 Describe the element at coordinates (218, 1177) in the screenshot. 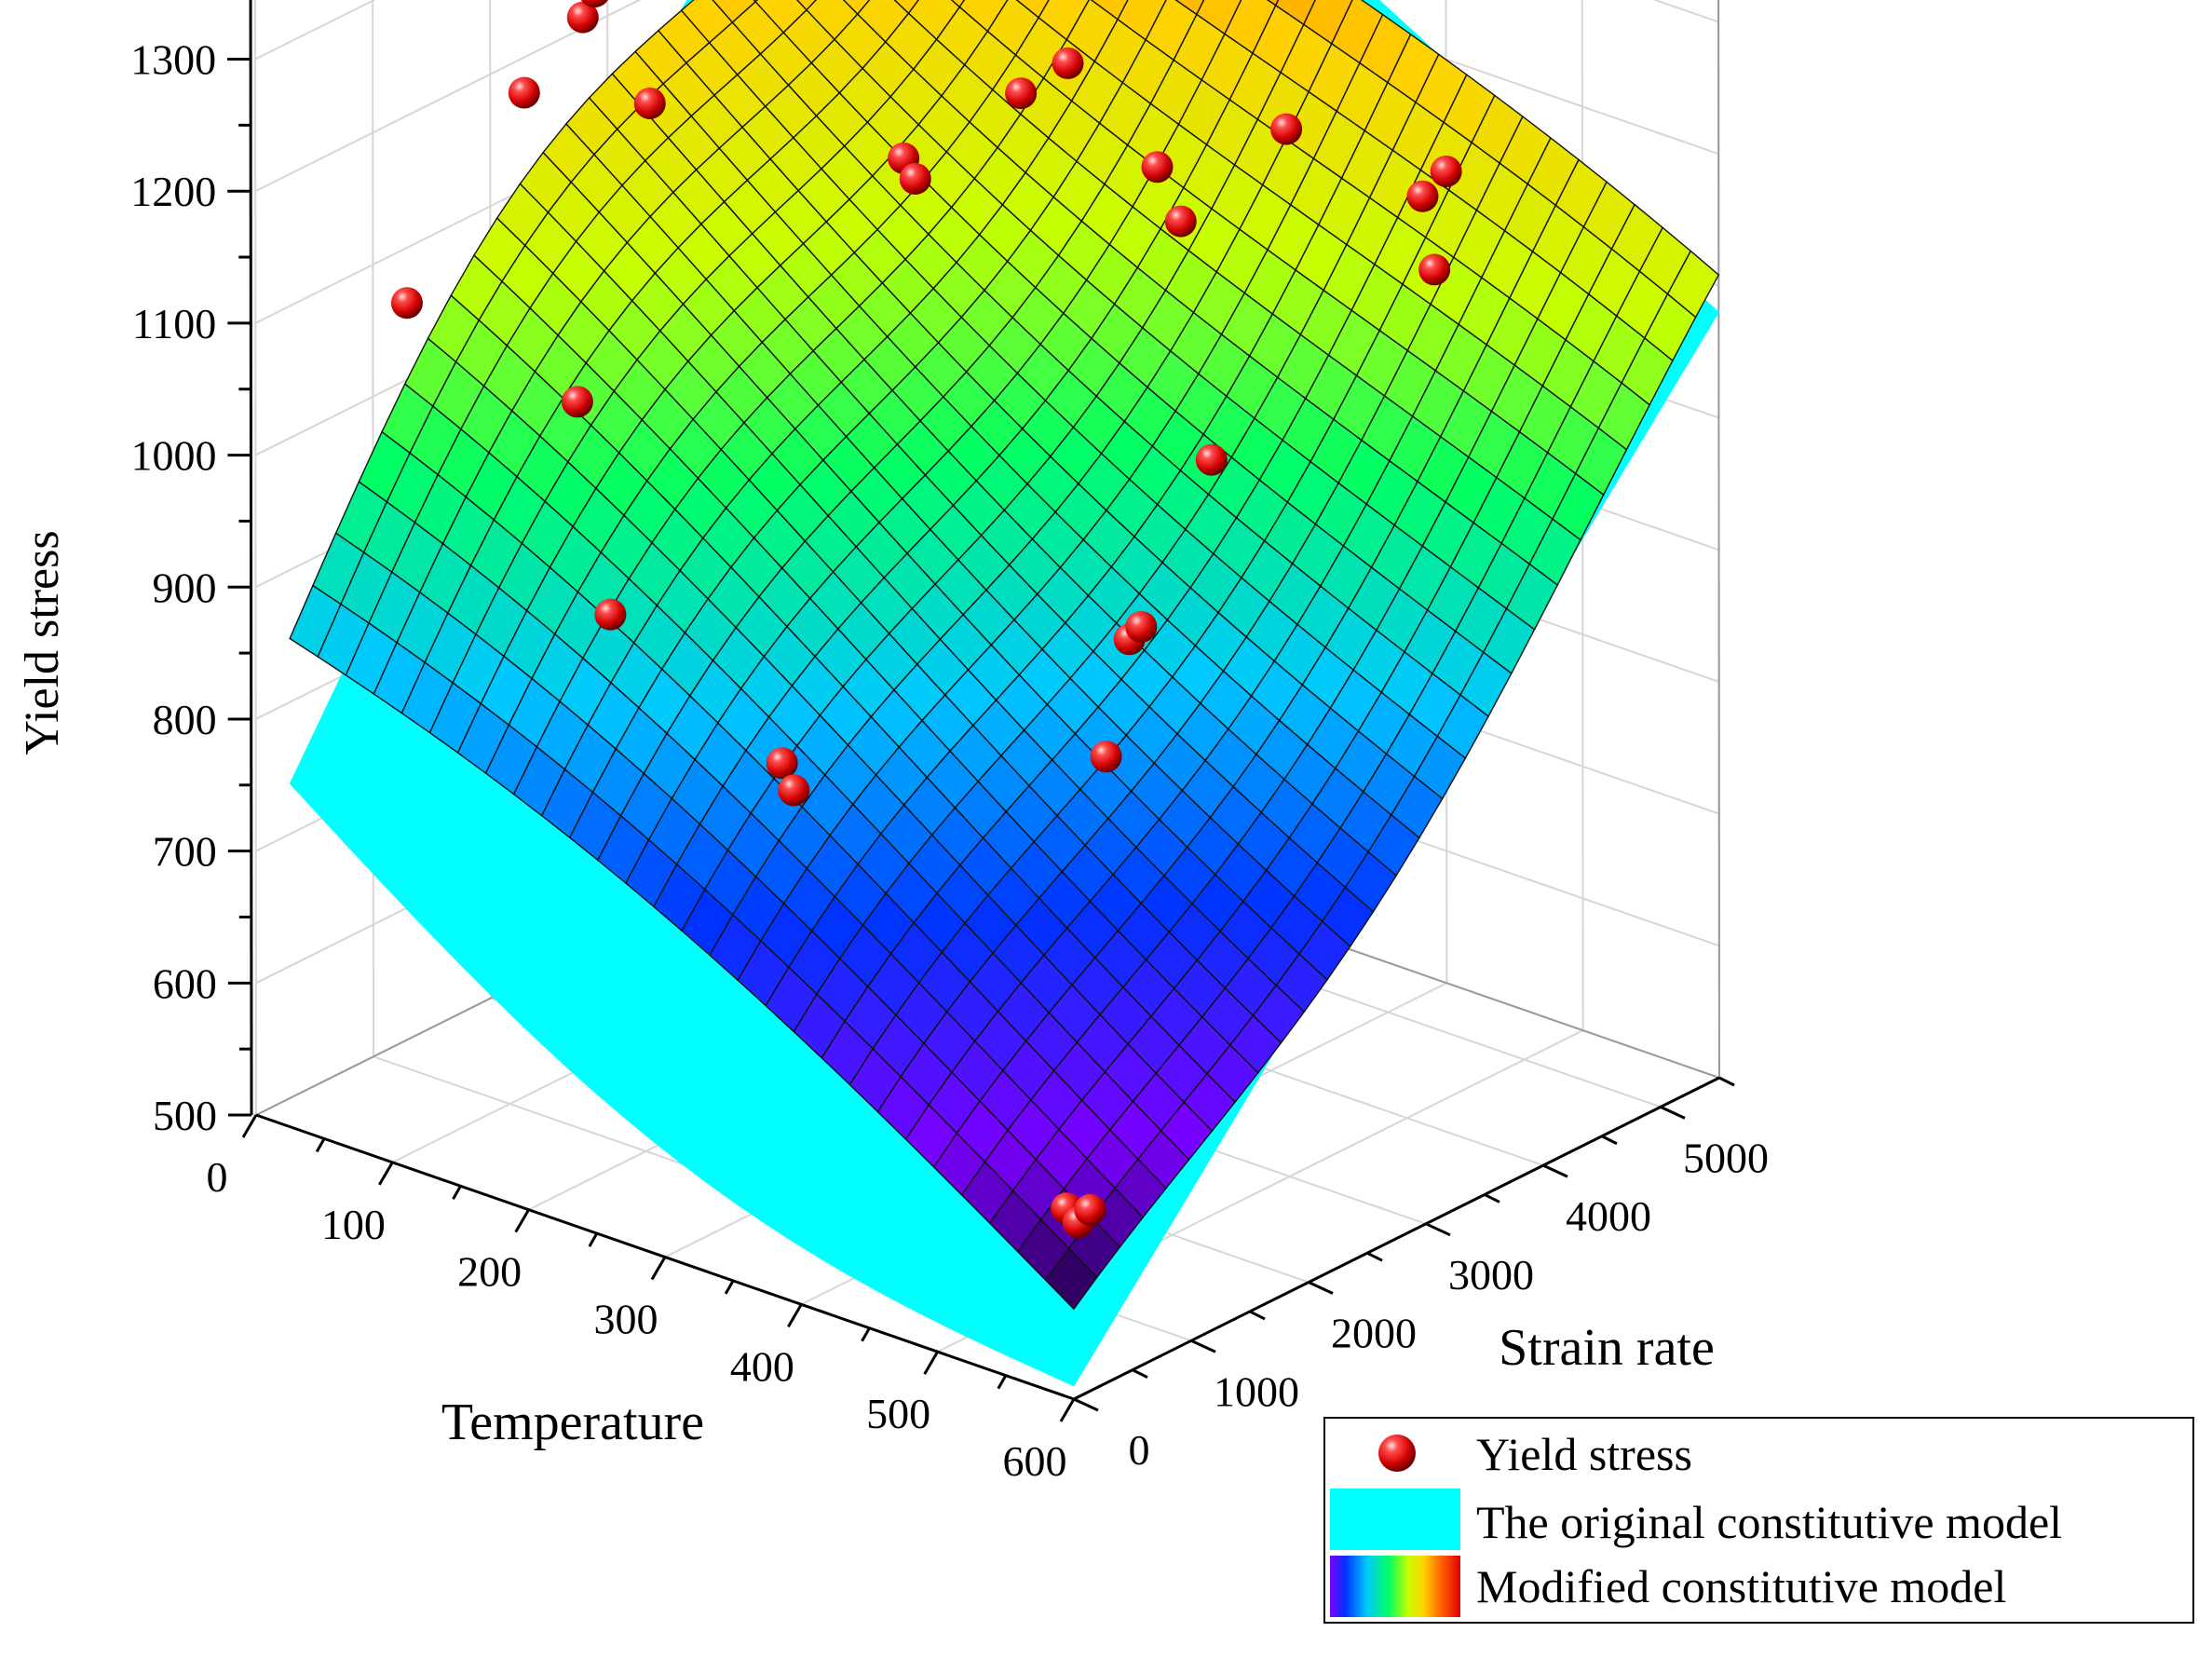

I see `x-tick-label: 0` at that location.